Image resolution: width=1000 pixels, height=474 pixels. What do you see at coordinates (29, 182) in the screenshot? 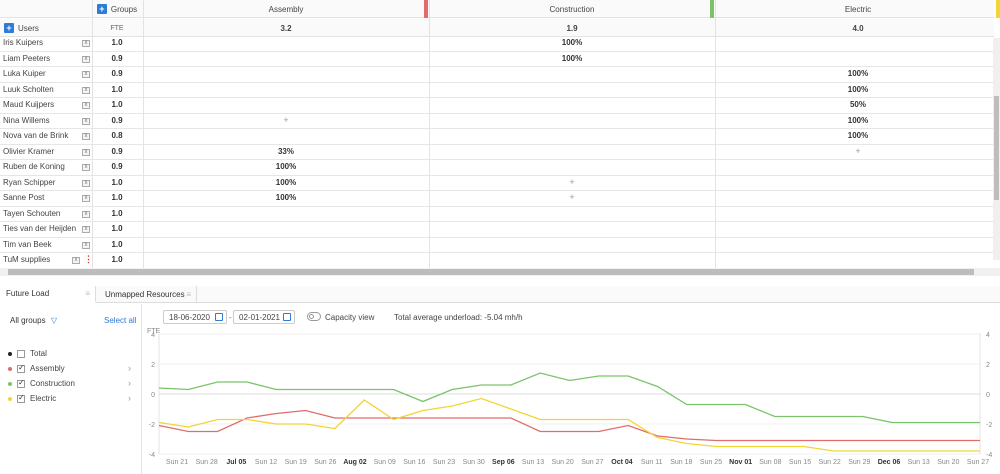
I see `user-name: Ryan Schipper` at bounding box center [29, 182].